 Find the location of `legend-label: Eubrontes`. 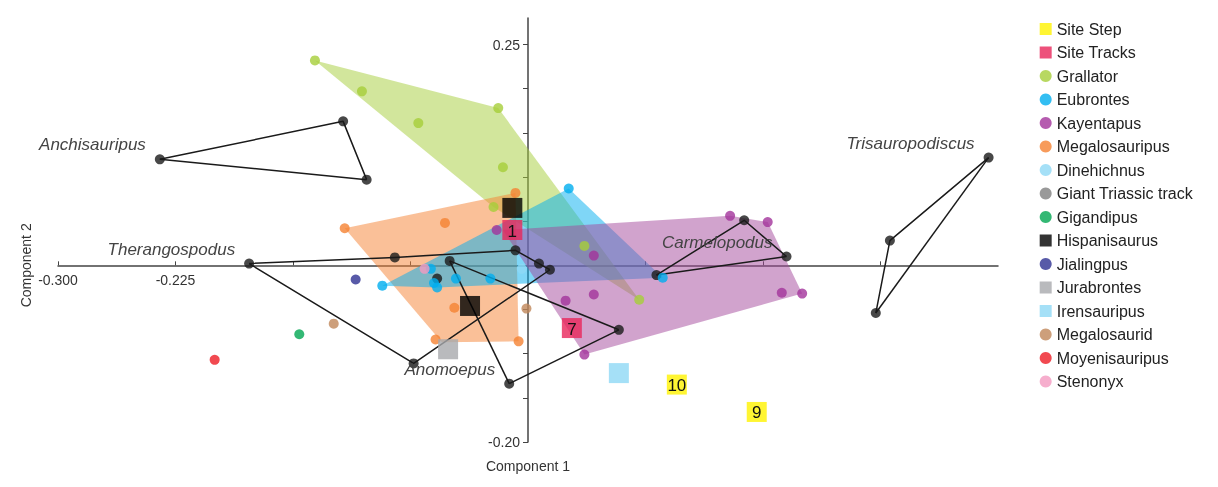

legend-label: Eubrontes is located at coordinates (1093, 99).